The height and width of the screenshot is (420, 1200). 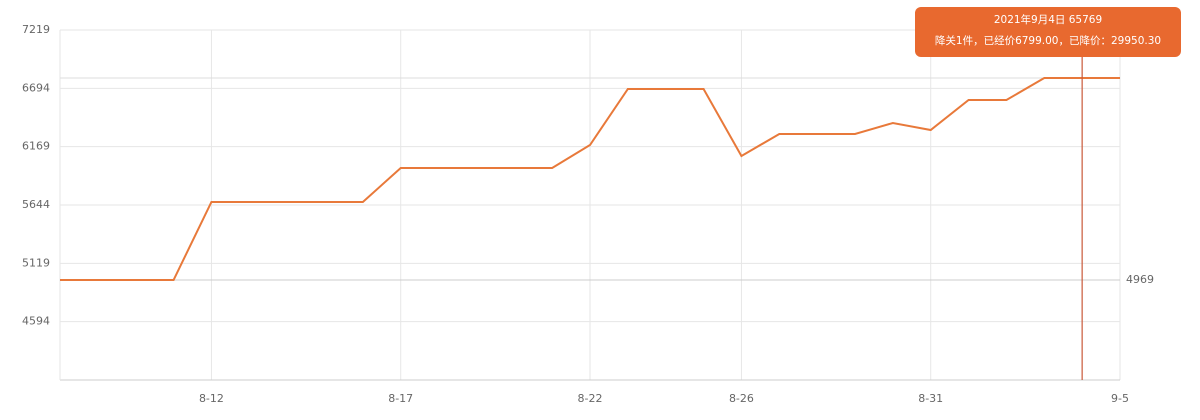 I want to click on x-tick-label: 8-12, so click(x=211, y=398).